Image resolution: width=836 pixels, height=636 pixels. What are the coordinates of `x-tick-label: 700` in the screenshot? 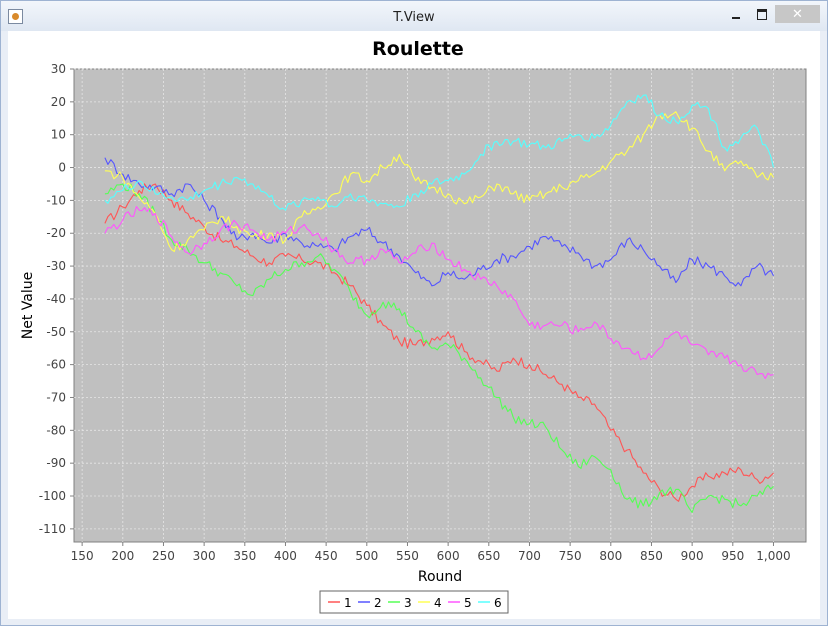 It's located at (529, 556).